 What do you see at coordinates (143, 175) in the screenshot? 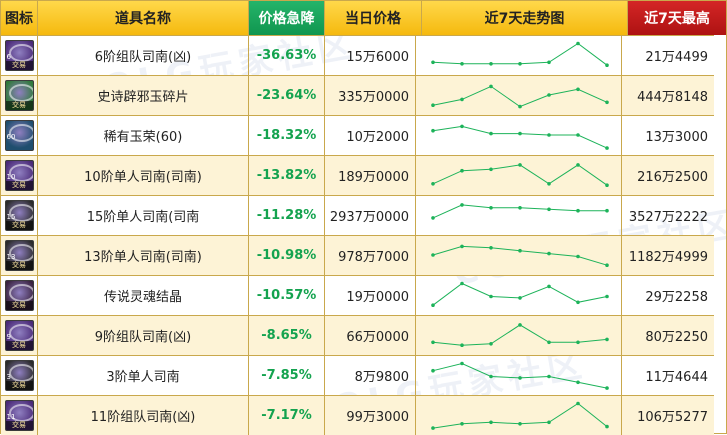
I see `item-name: 10阶单人司南(司南)` at bounding box center [143, 175].